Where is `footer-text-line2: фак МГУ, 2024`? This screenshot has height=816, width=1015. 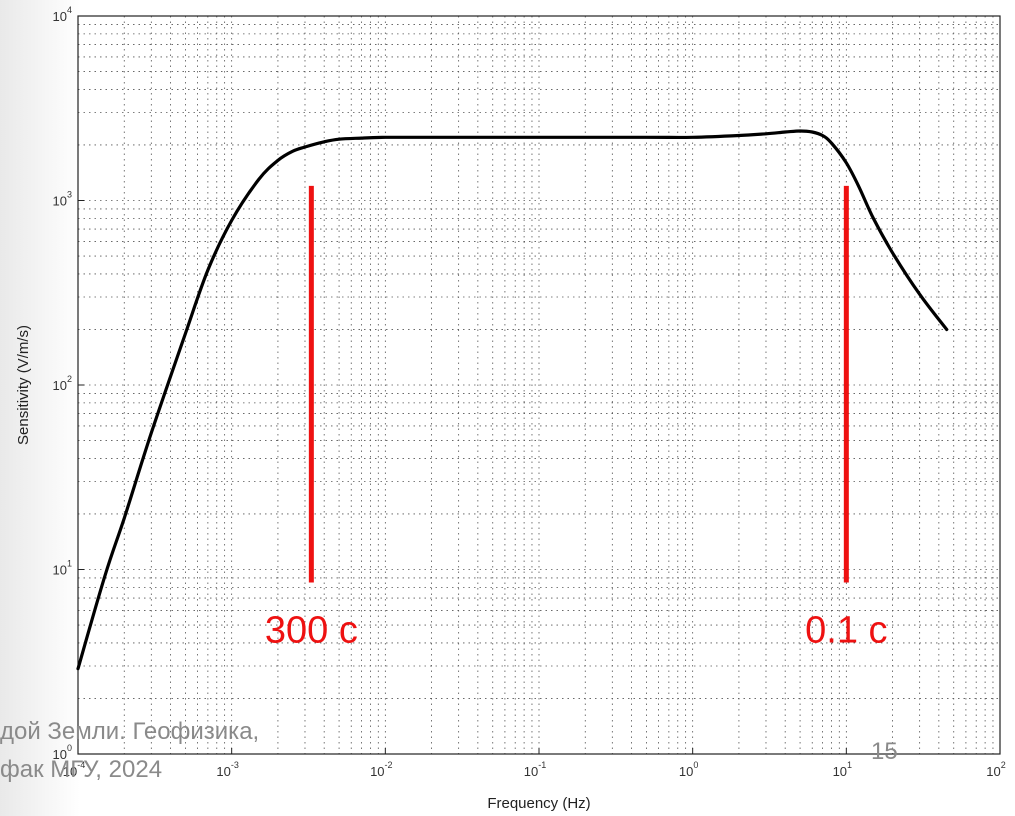
footer-text-line2: фак МГУ, 2024 is located at coordinates (81, 769).